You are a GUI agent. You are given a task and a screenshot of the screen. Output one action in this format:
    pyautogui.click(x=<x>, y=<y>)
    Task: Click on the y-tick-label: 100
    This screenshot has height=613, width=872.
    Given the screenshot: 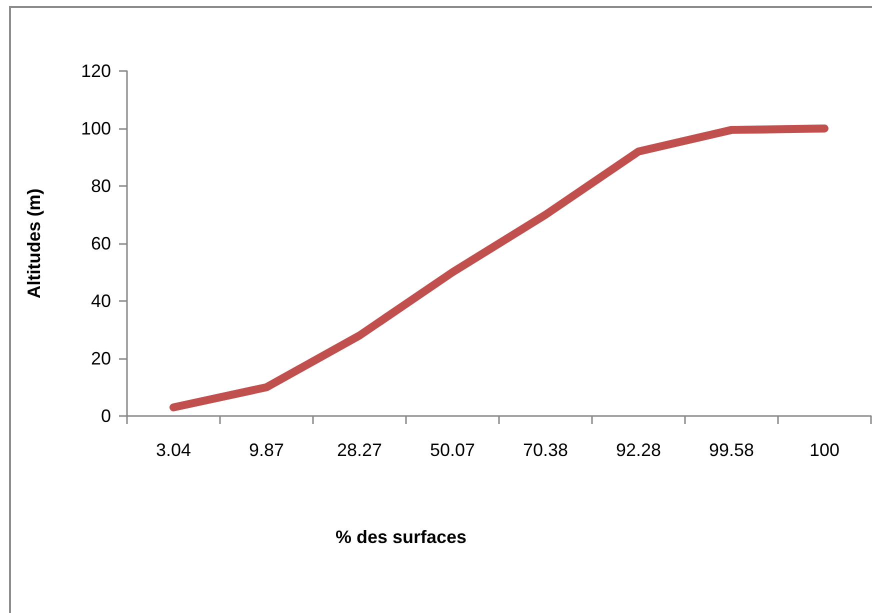 What is the action you would take?
    pyautogui.click(x=95, y=128)
    